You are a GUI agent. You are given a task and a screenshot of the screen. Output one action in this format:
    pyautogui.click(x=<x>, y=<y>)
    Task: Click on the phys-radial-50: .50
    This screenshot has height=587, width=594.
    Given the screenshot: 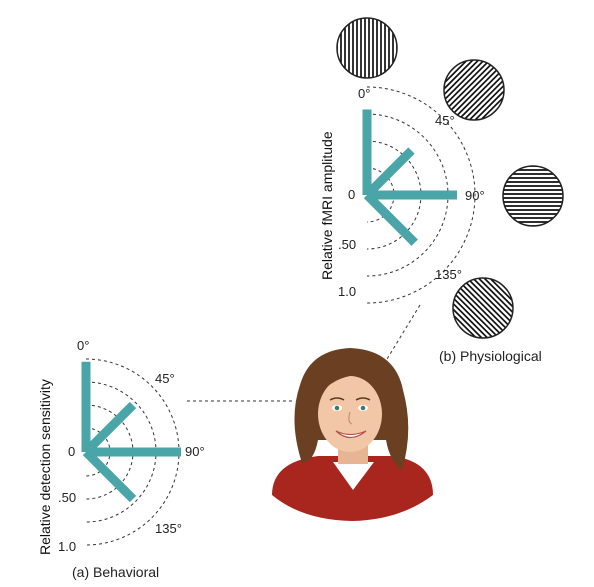 What is the action you would take?
    pyautogui.click(x=347, y=244)
    